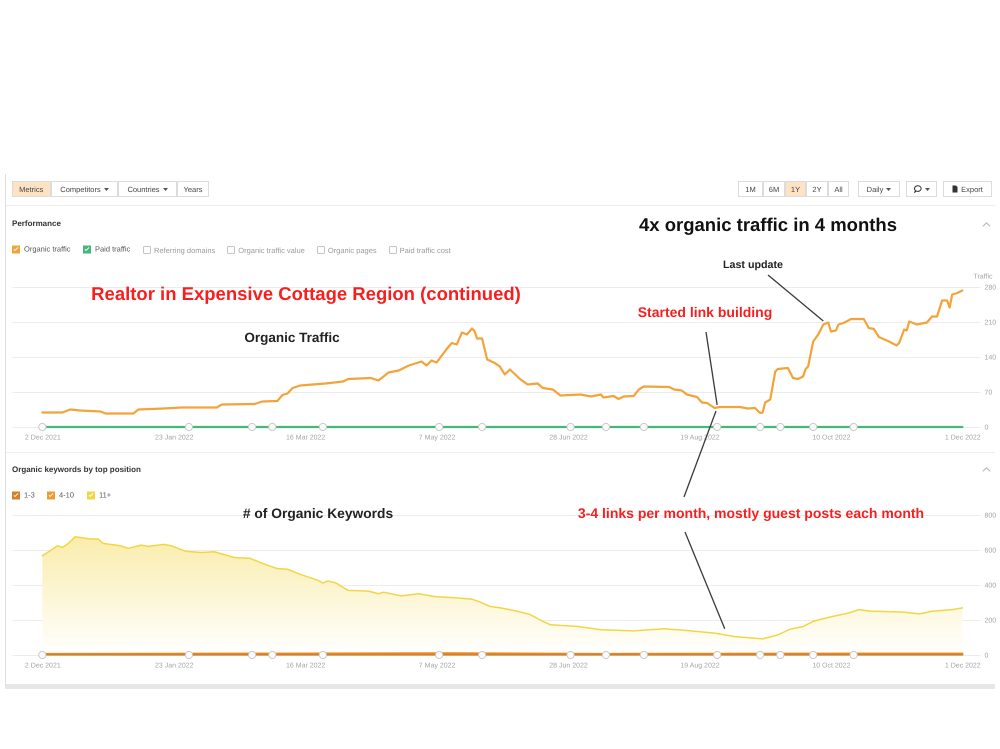 The width and height of the screenshot is (1000, 749). Describe the element at coordinates (77, 469) in the screenshot. I see `chart-title: Organic keywords by top position` at that location.